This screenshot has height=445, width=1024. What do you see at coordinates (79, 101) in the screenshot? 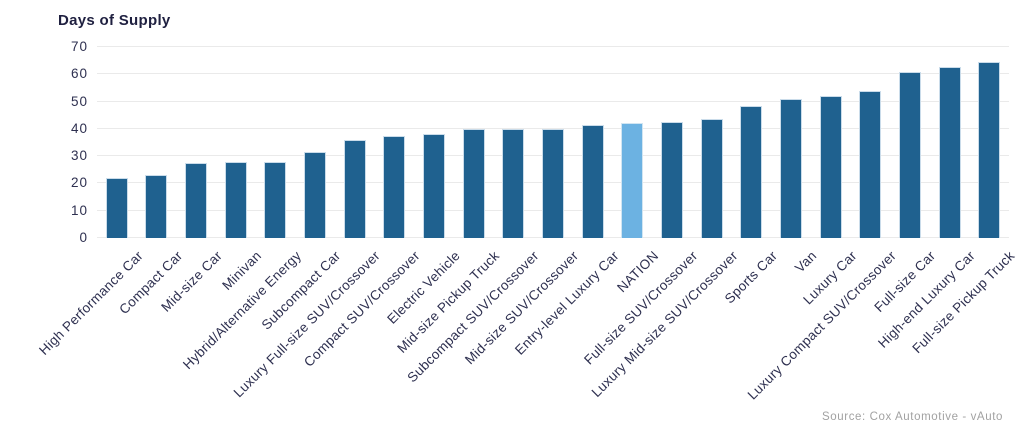
I see `y-tick-label: 50` at bounding box center [79, 101].